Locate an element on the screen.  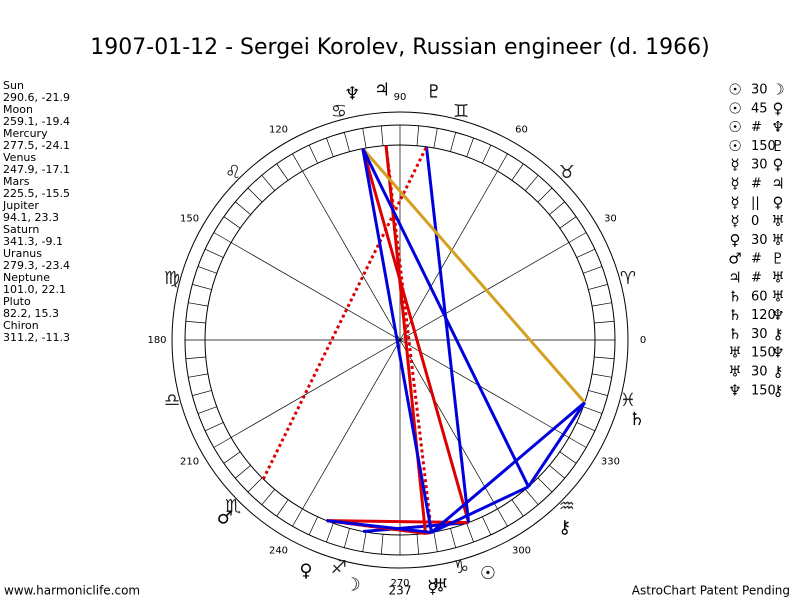
footer-right: AstroChart Patent Pending is located at coordinates (711, 591).